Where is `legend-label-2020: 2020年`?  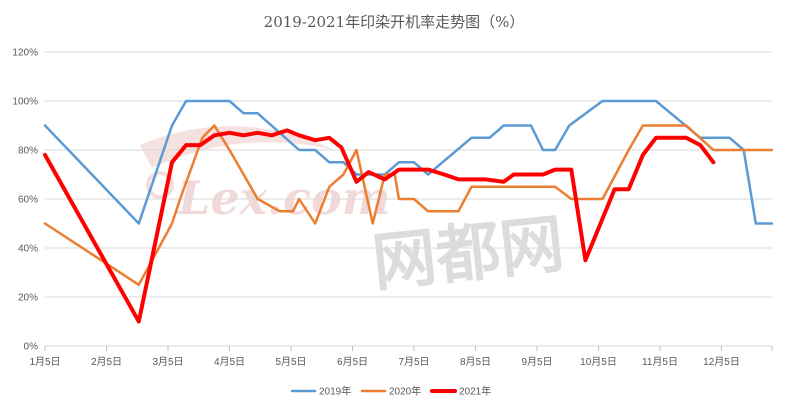
legend-label-2020: 2020年 is located at coordinates (405, 391).